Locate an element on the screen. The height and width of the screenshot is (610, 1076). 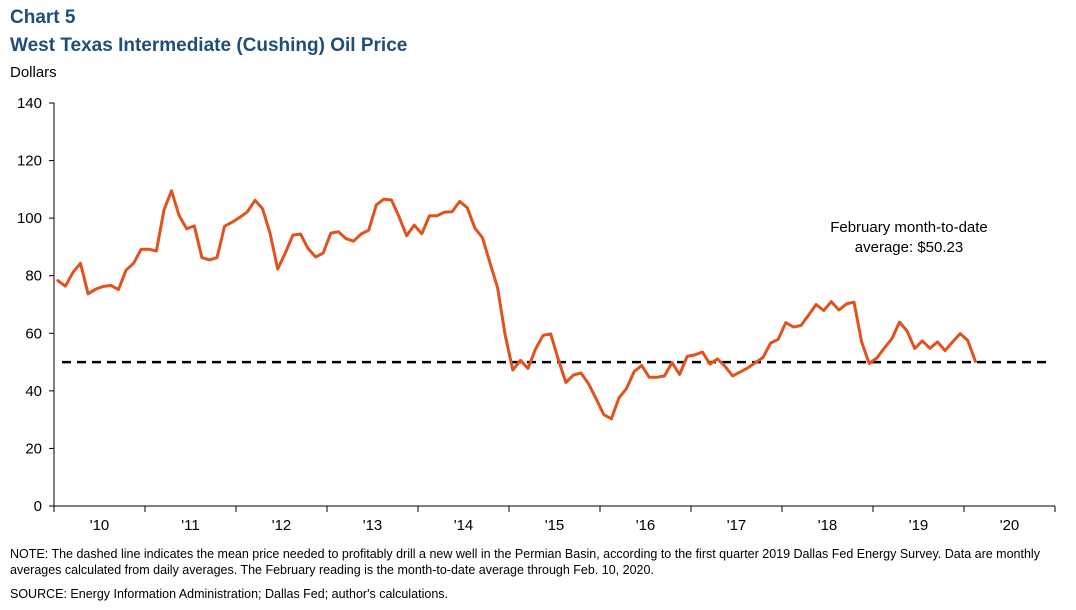
x-tick-label: '13 is located at coordinates (373, 525).